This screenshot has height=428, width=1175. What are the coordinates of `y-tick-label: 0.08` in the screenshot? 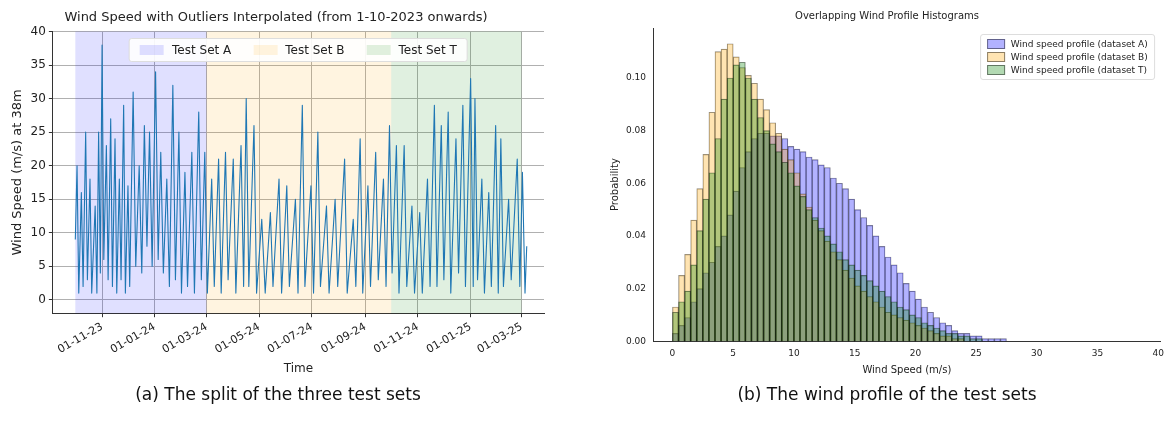 It's located at (636, 129).